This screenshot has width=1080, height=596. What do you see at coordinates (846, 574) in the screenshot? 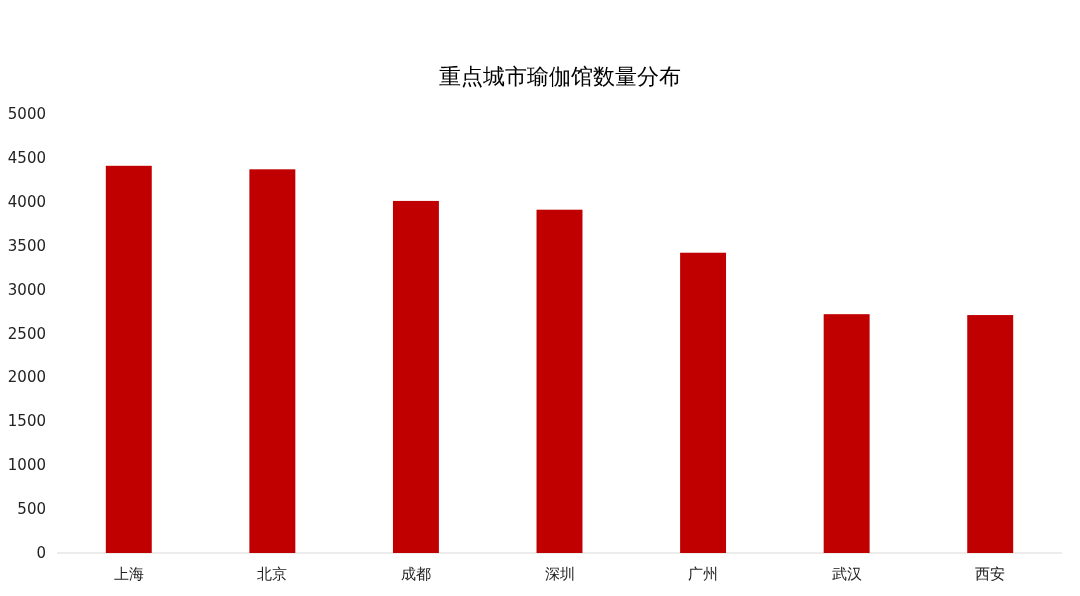
I see `x-tick-label: 武汉` at bounding box center [846, 574].